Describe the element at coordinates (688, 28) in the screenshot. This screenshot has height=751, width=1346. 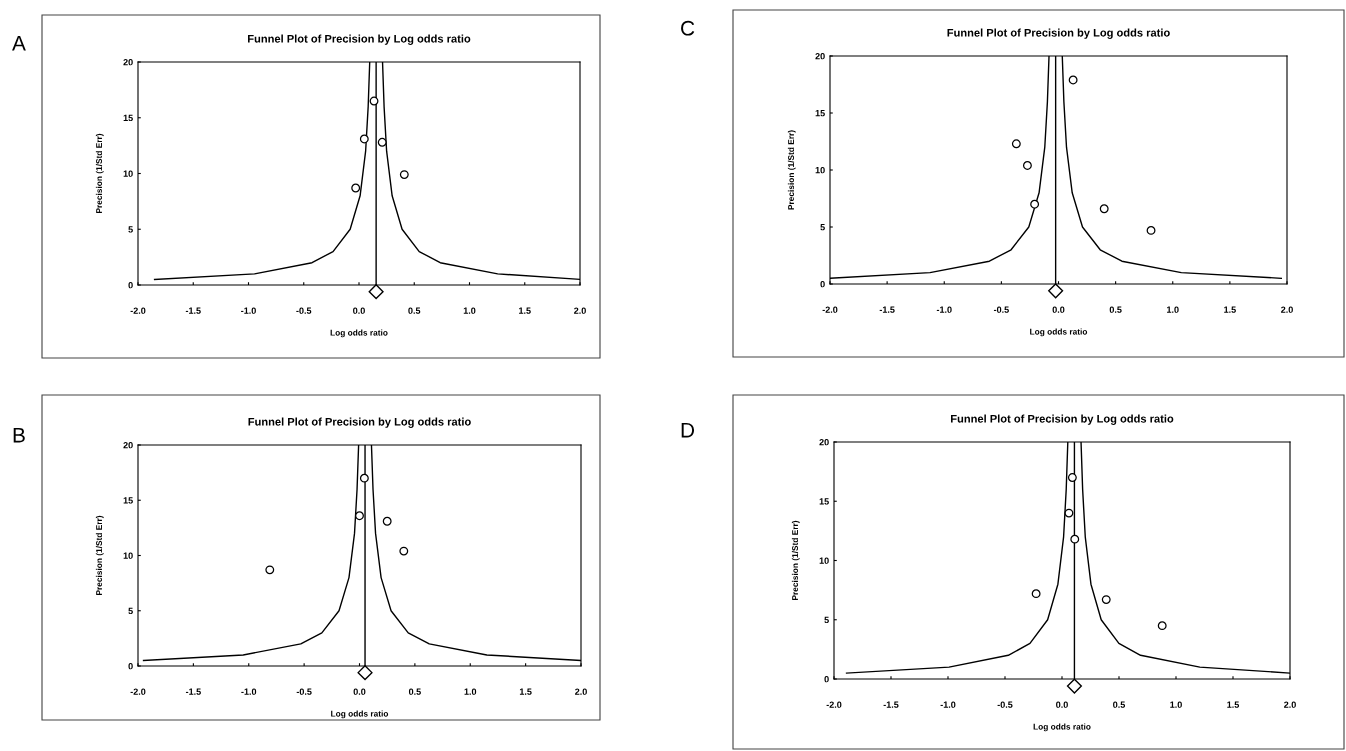
I see `text: C` at that location.